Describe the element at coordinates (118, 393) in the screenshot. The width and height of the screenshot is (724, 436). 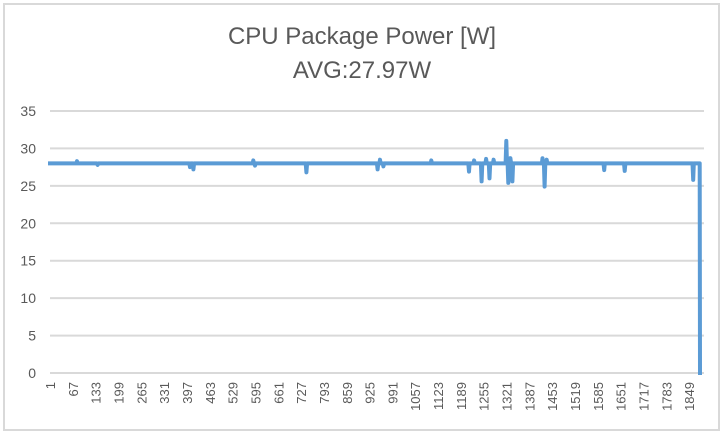
I see `x-tick-label: 199` at that location.